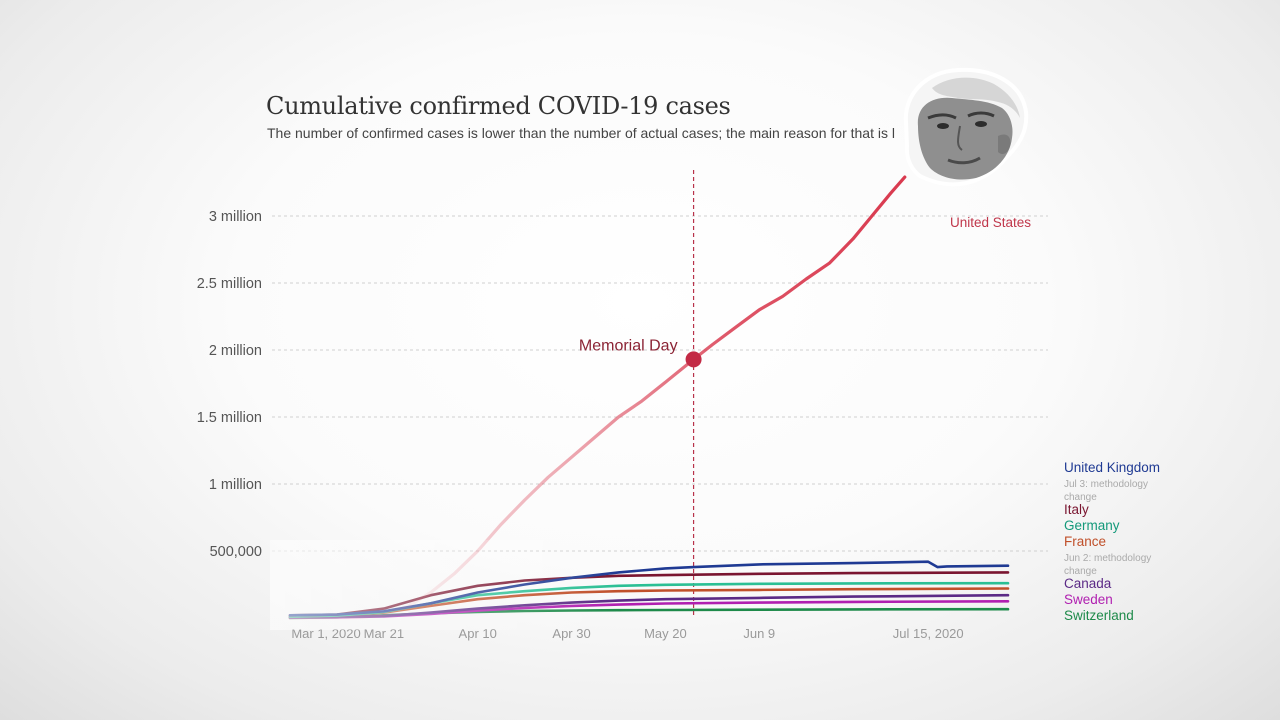 The width and height of the screenshot is (1280, 720). I want to click on x-tick-label: May 20, so click(665, 633).